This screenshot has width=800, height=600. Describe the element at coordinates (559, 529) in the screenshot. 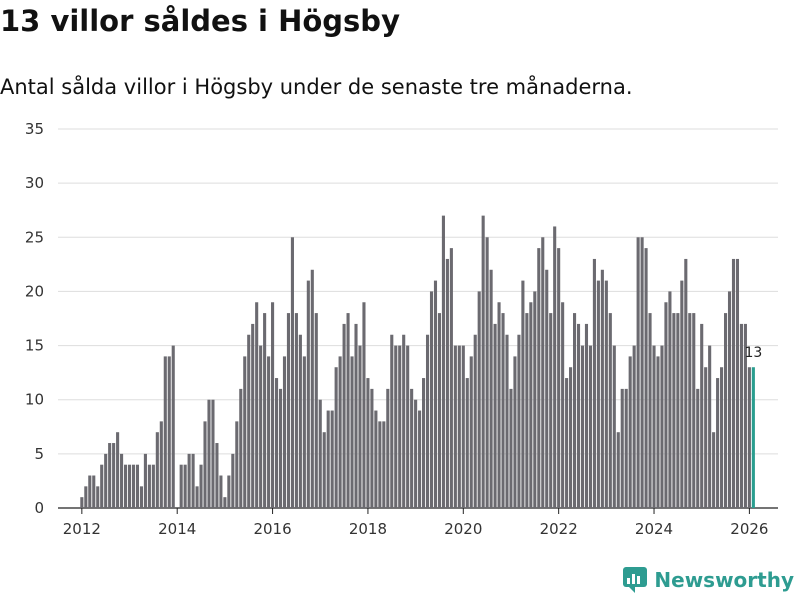

I see `x-tick-label: 2022` at that location.